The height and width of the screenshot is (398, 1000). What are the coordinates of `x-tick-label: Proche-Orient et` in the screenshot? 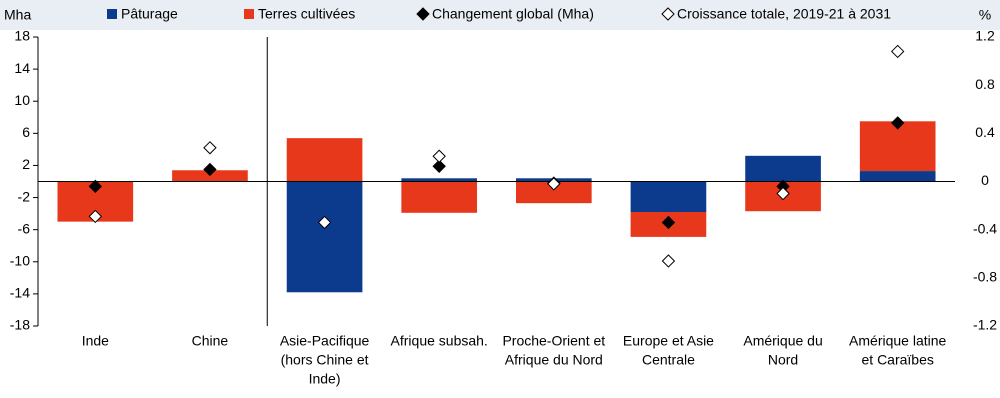 It's located at (553, 341).